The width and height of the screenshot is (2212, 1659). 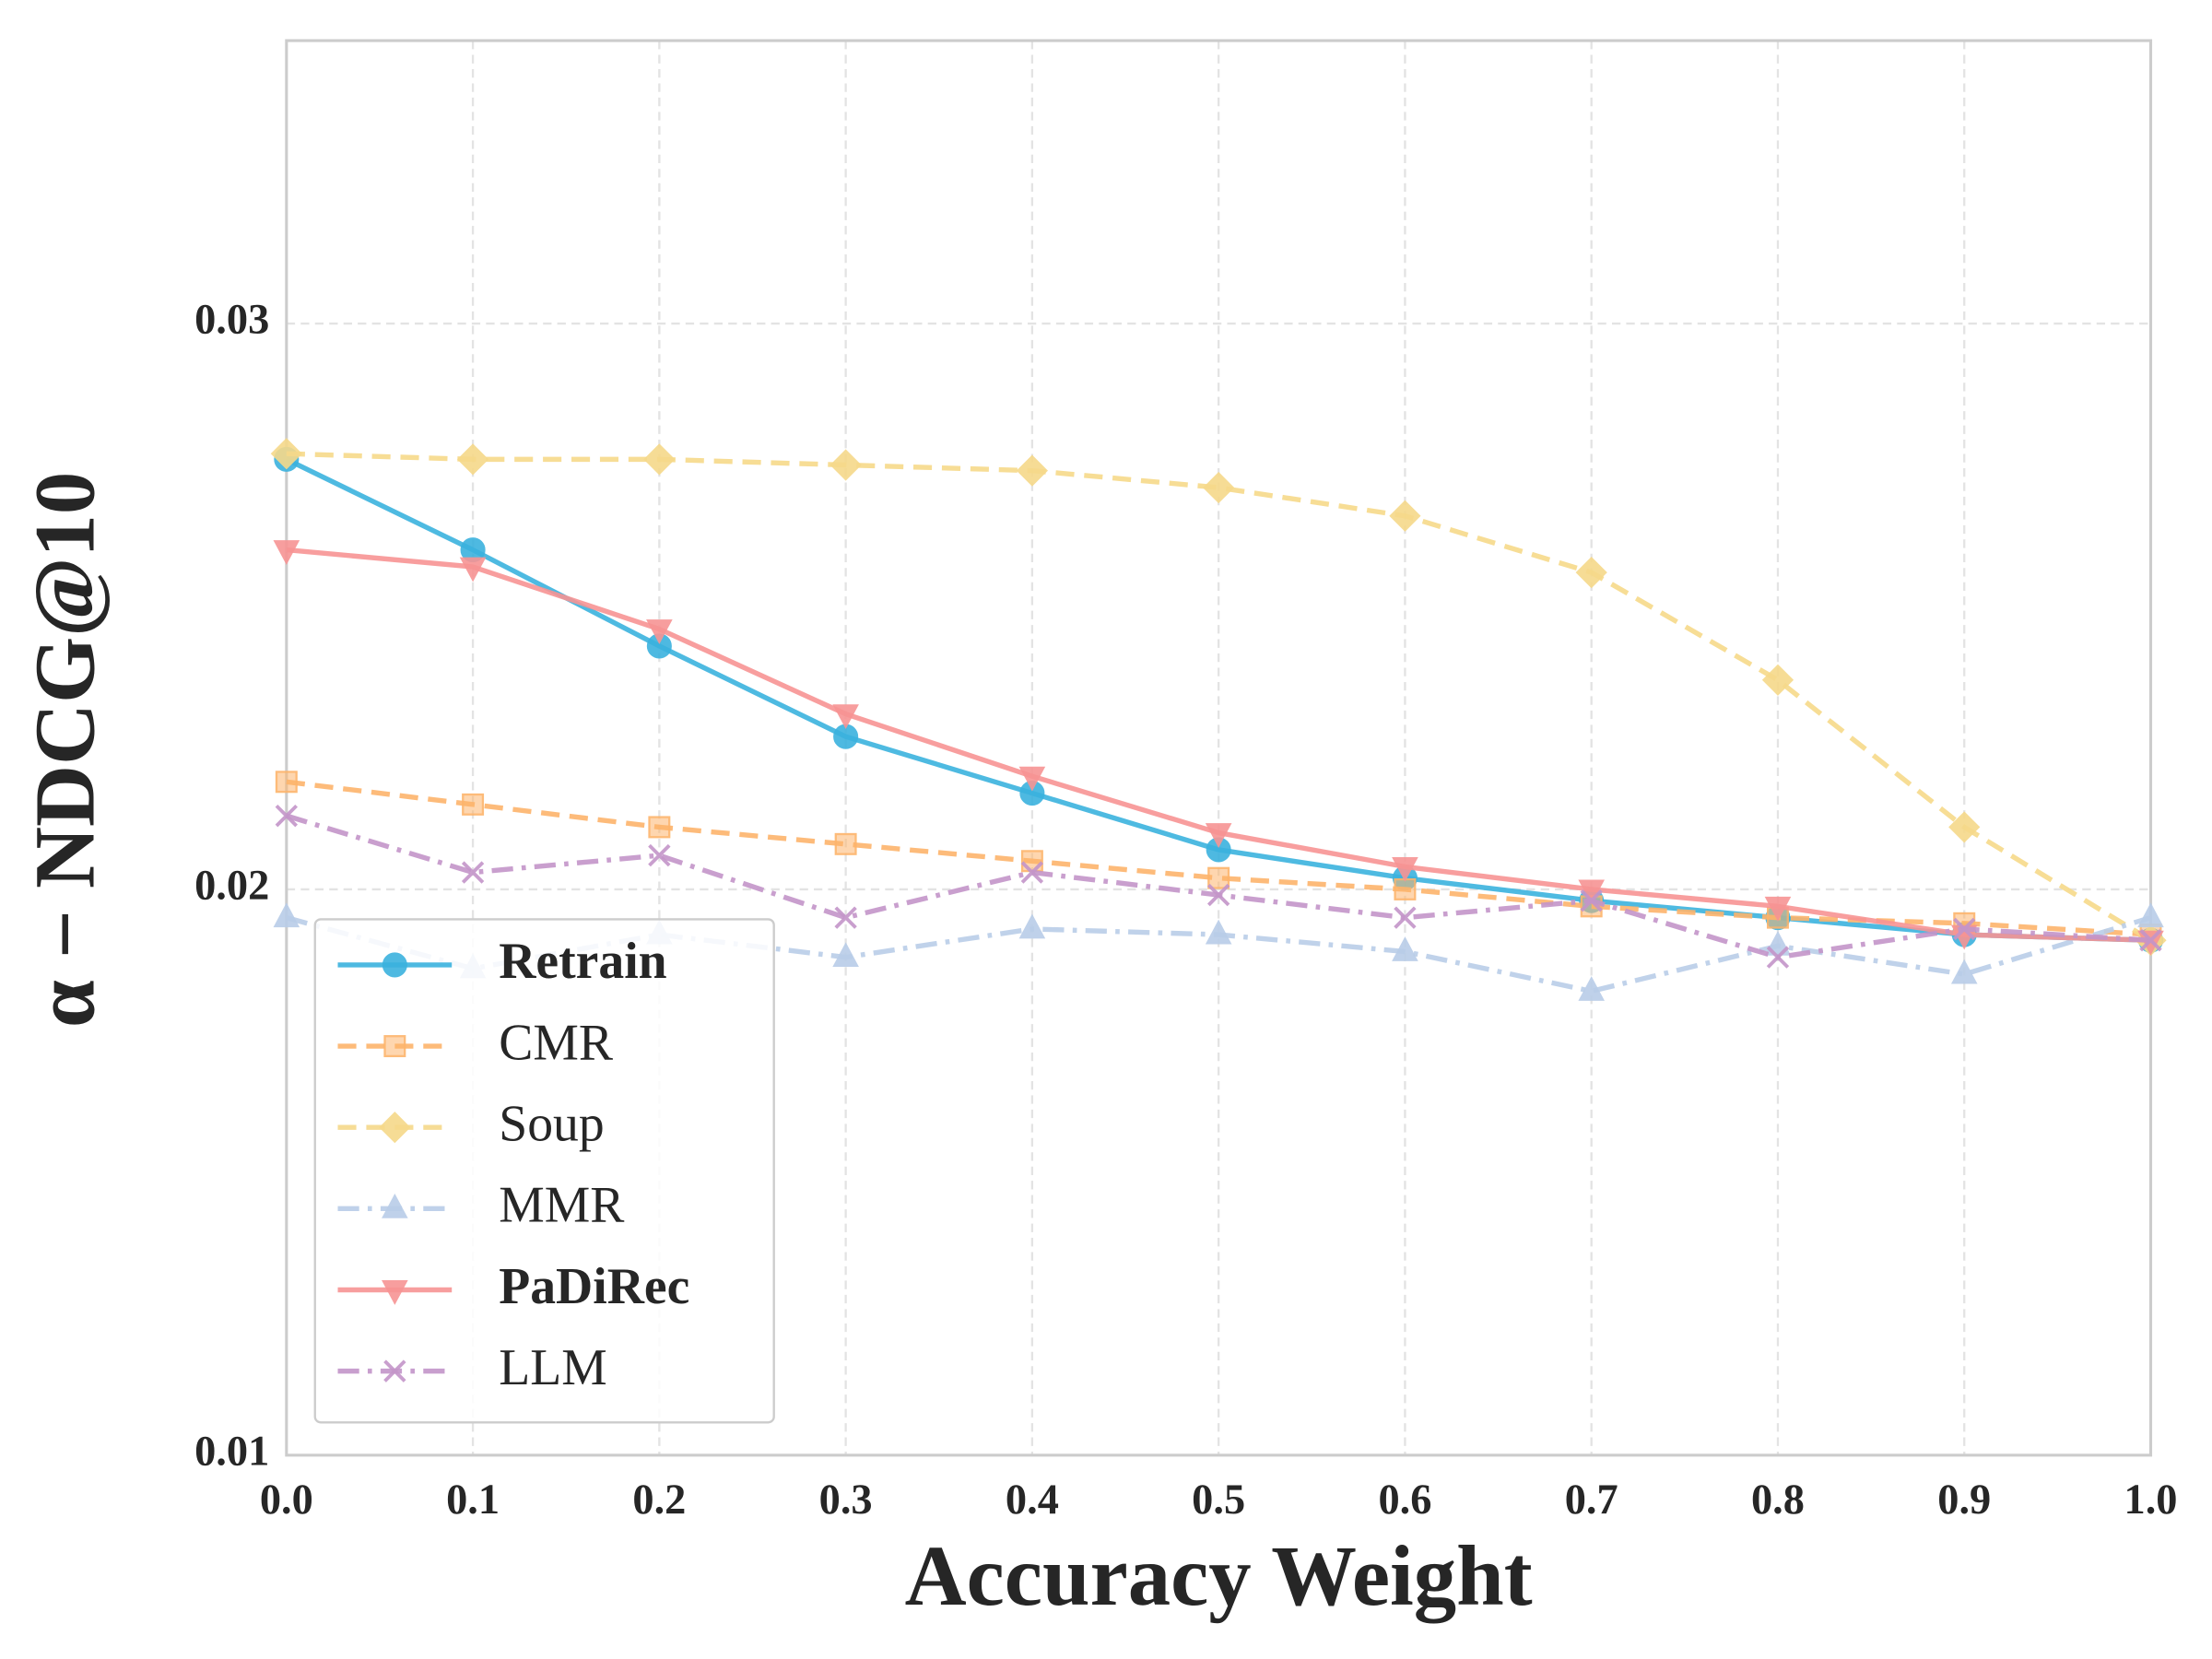 I want to click on y-tick-label: 0.01, so click(x=231, y=1452).